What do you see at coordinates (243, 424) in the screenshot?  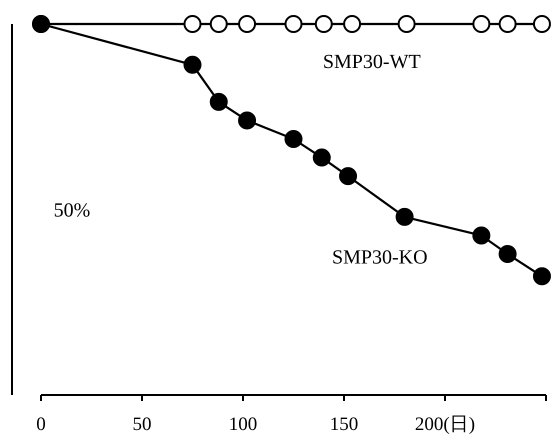 I see `x-tick-label: 100` at bounding box center [243, 424].